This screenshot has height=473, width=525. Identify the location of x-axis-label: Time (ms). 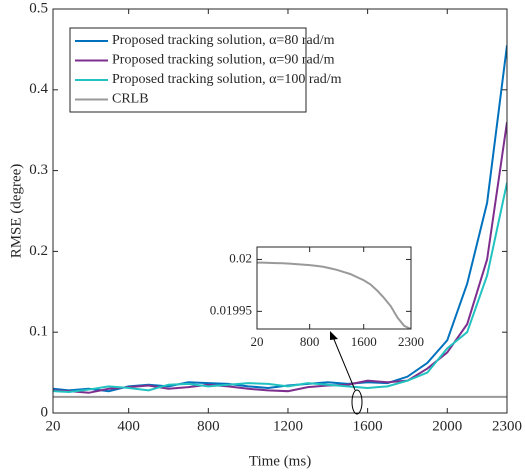
(280, 461).